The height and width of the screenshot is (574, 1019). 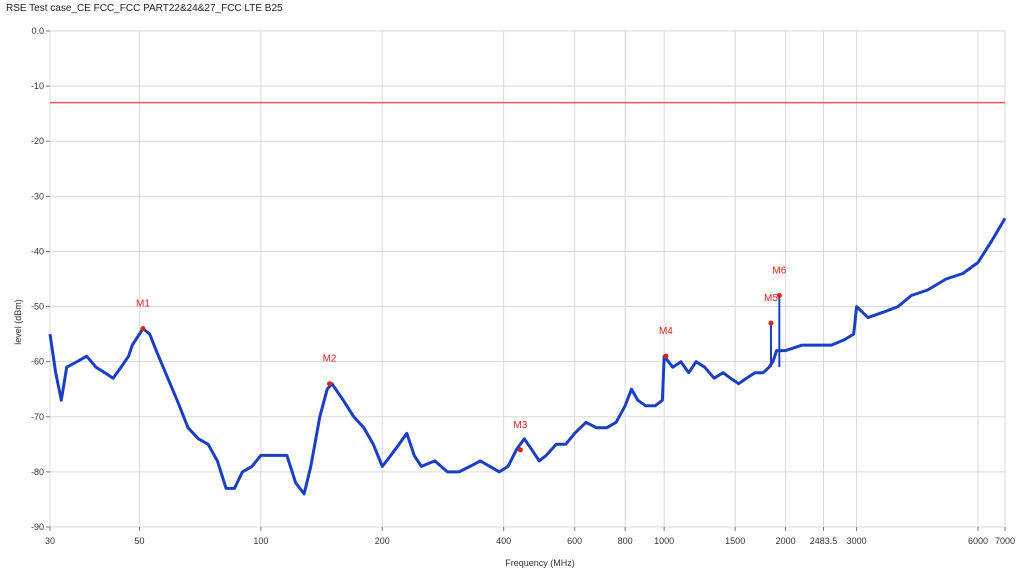 I want to click on y-tick-label: -30, so click(x=37, y=196).